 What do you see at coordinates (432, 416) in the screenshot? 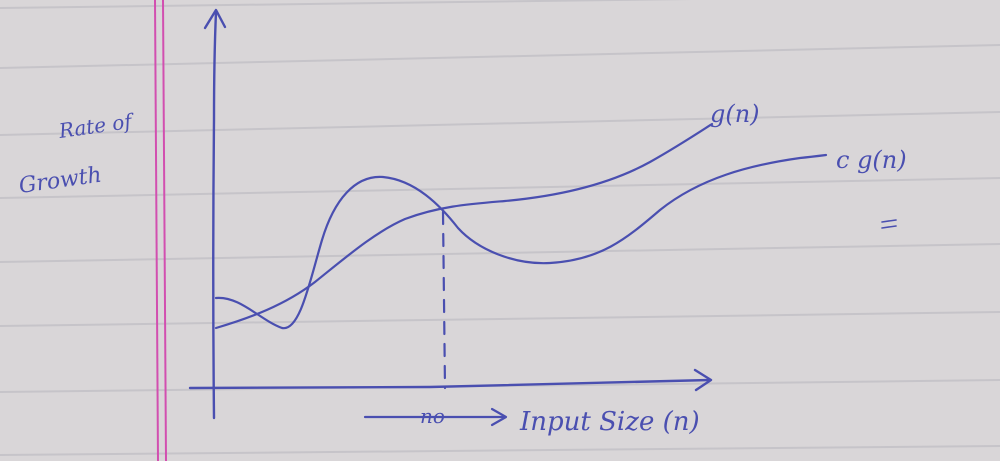
I see `n0-label: no` at bounding box center [432, 416].